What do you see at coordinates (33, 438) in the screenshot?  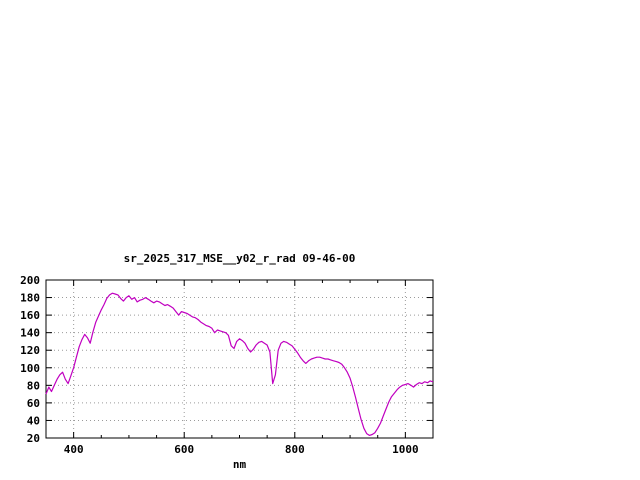 I see `y-tick-label: 20` at bounding box center [33, 438].